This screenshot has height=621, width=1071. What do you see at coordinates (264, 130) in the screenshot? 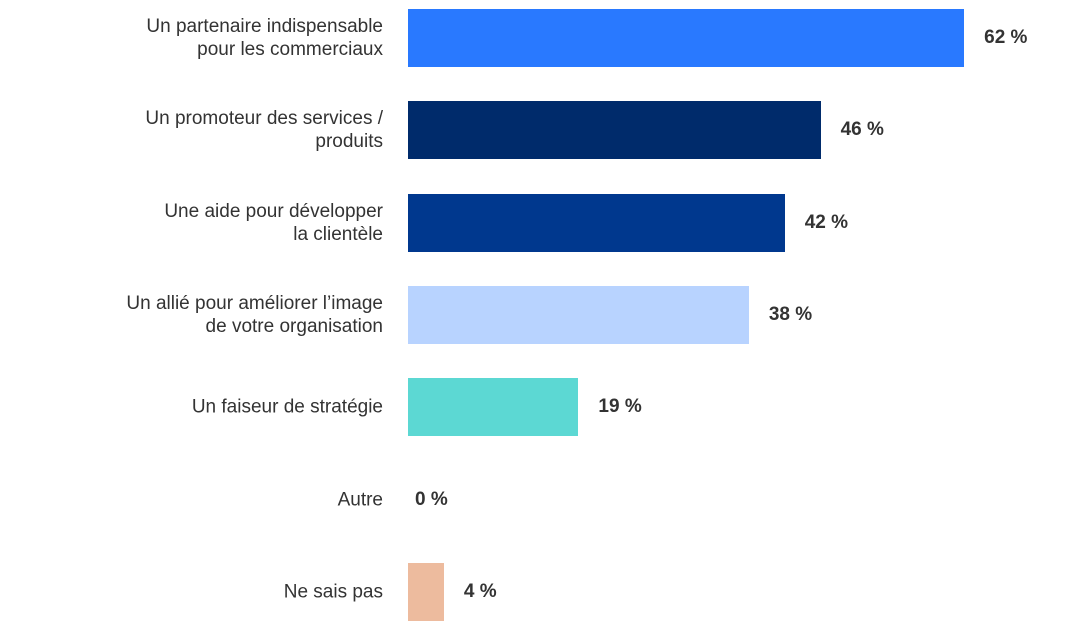
I see `category-label: Un promoteur des services / produits` at bounding box center [264, 130].